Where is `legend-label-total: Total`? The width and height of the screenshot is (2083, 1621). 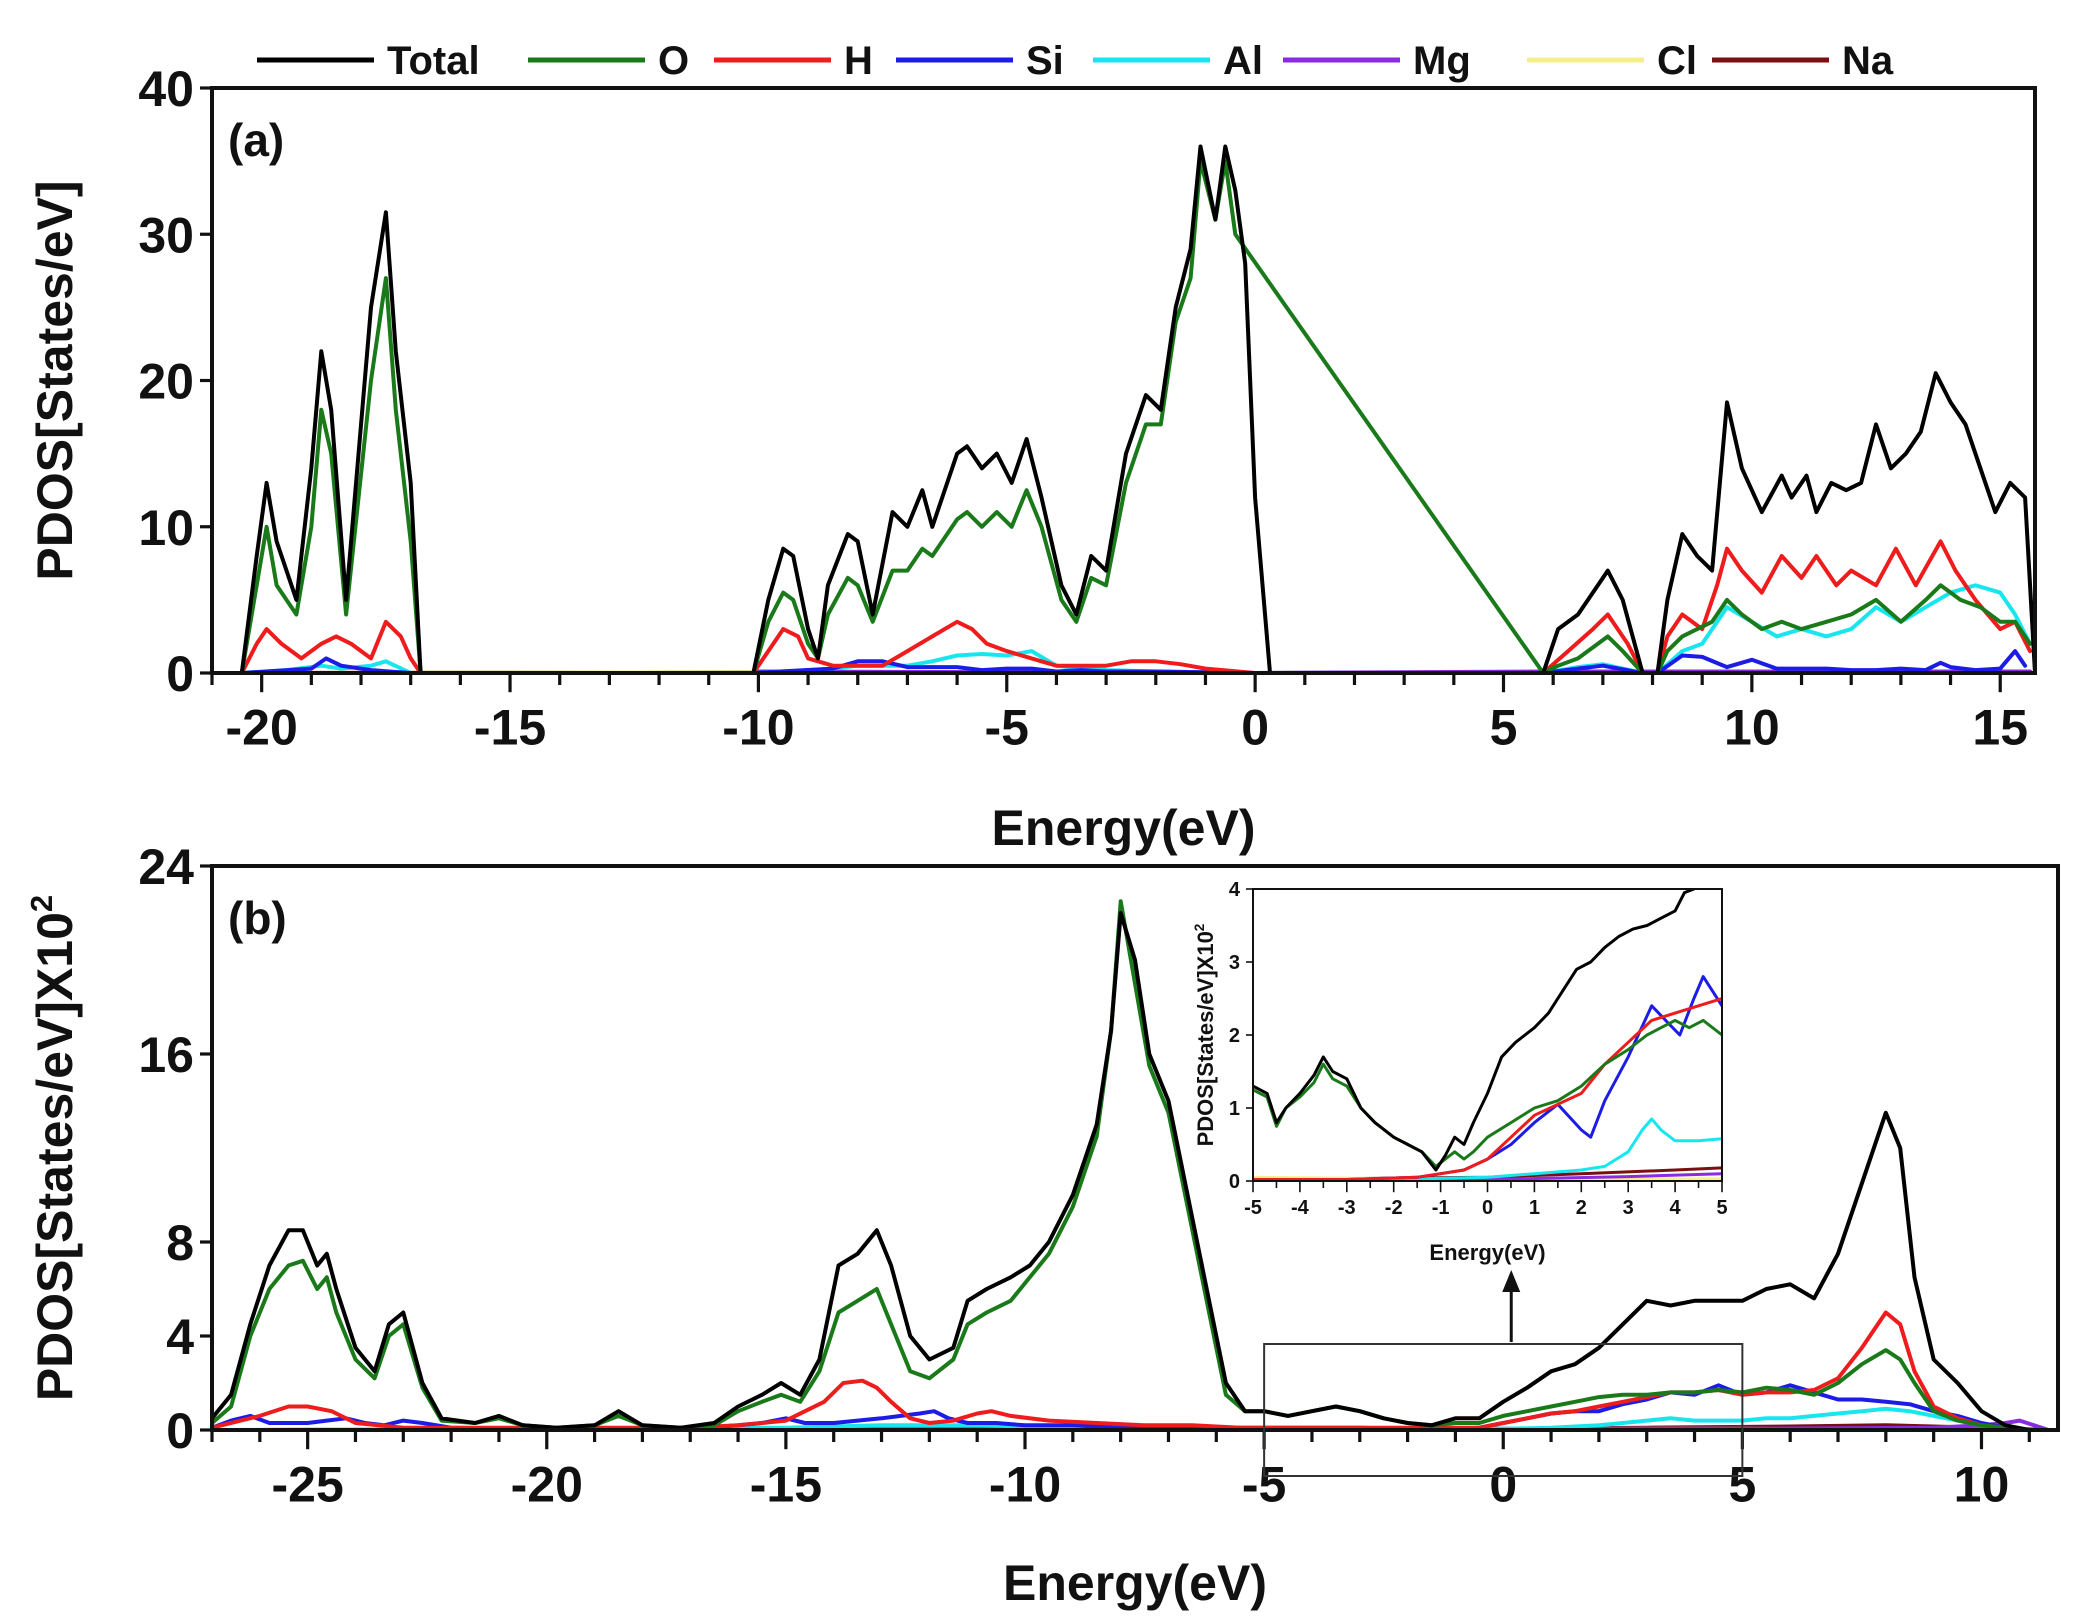 legend-label-total: Total is located at coordinates (433, 61).